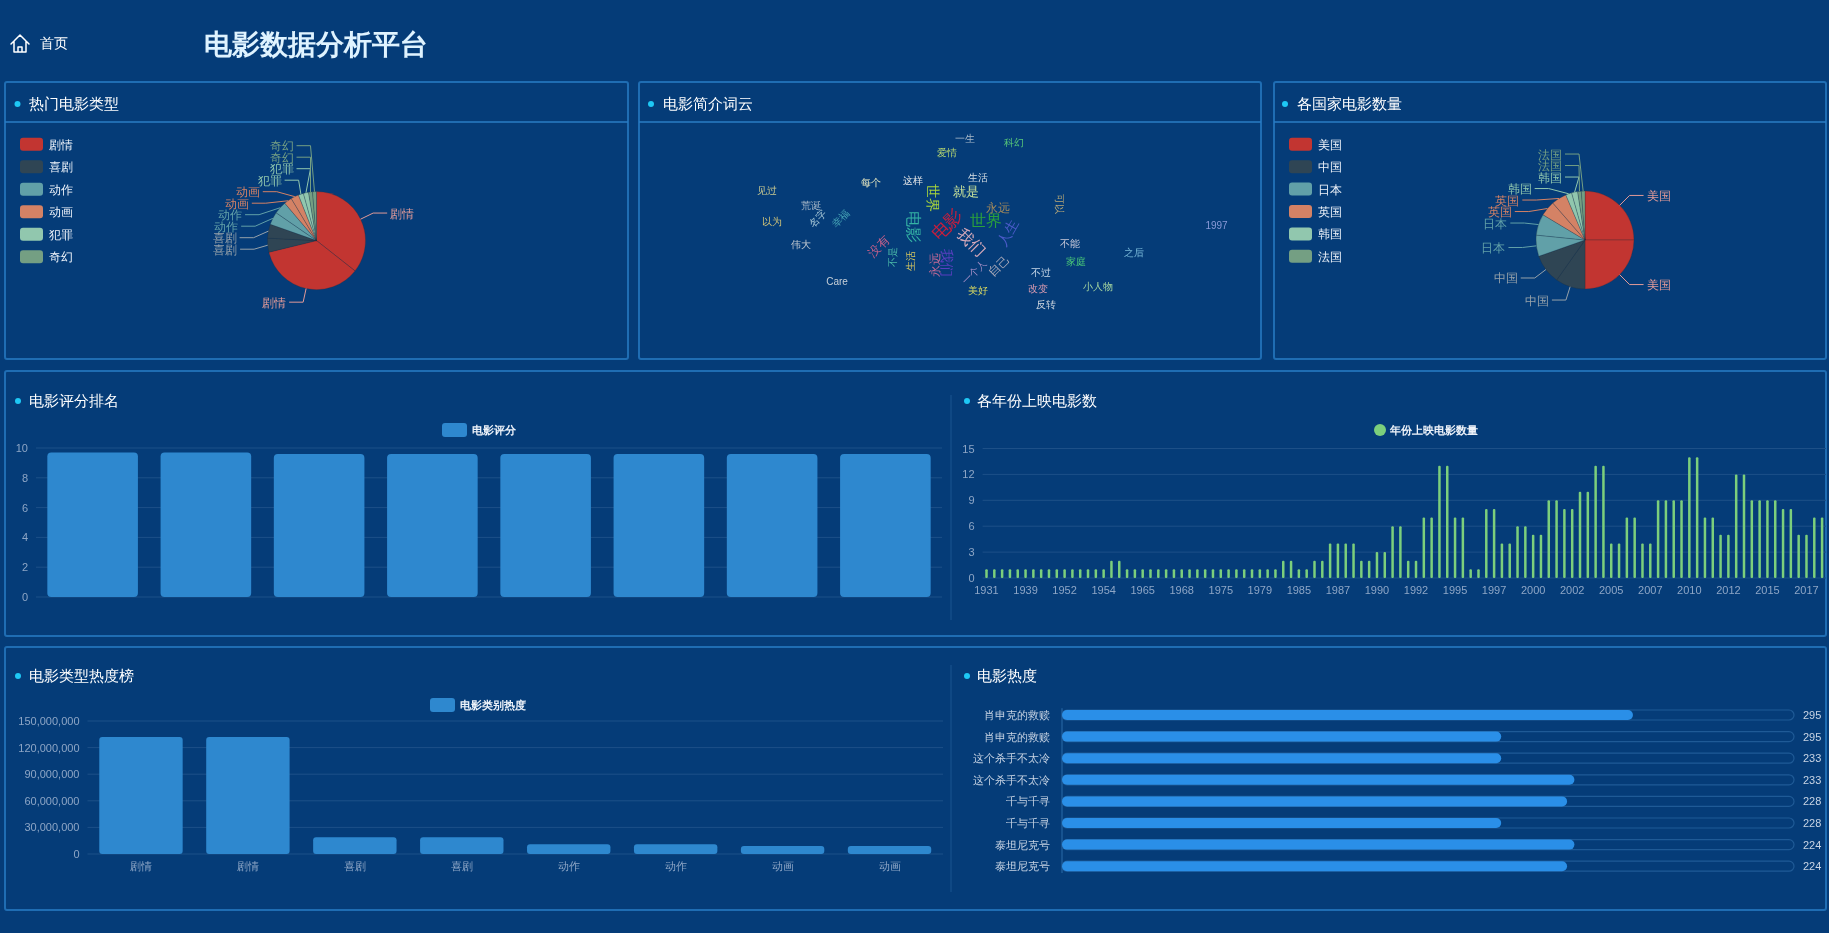 The width and height of the screenshot is (1829, 933). Describe the element at coordinates (1433, 430) in the screenshot. I see `legend-label: 年份上映电影数量` at that location.